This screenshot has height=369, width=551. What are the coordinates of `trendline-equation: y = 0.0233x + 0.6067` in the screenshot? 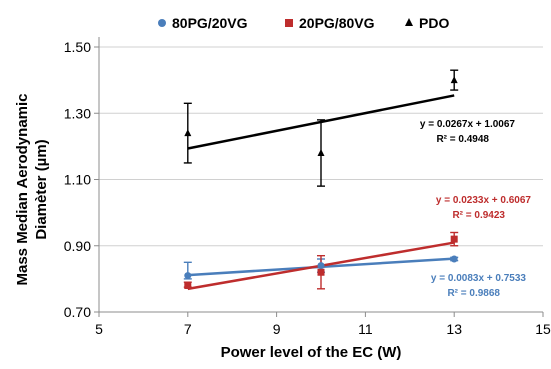 It's located at (484, 200).